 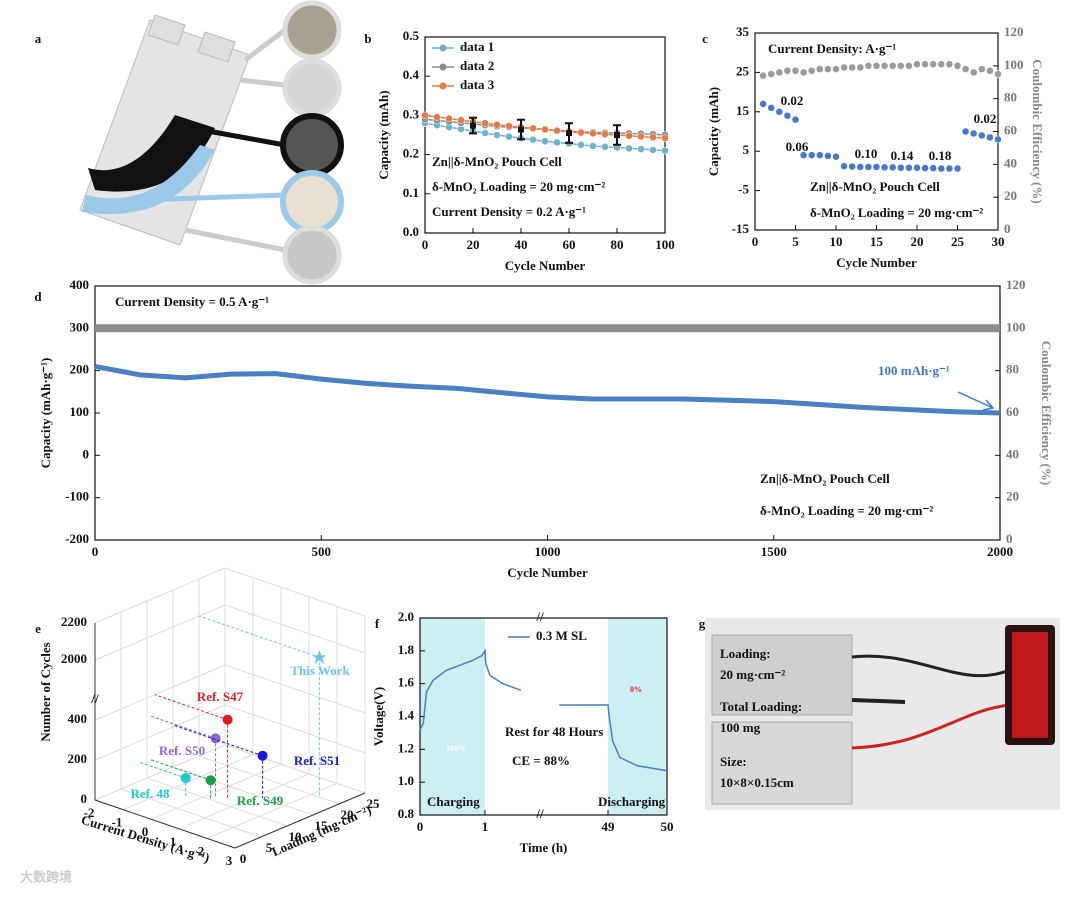 I want to click on point-label: Ref. S50, so click(x=182, y=750).